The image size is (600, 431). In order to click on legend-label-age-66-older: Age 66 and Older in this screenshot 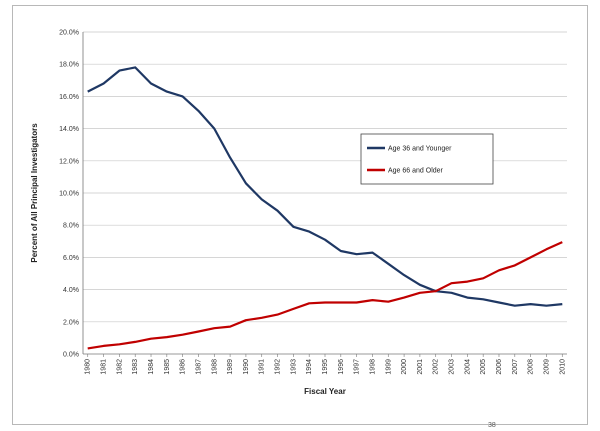, I will do `click(416, 171)`.